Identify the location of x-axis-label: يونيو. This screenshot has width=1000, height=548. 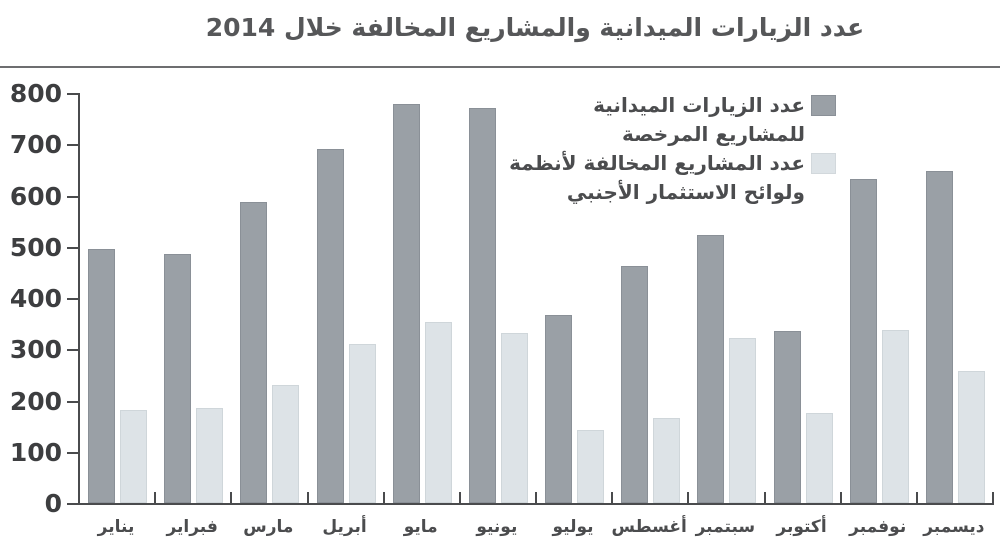
(497, 527).